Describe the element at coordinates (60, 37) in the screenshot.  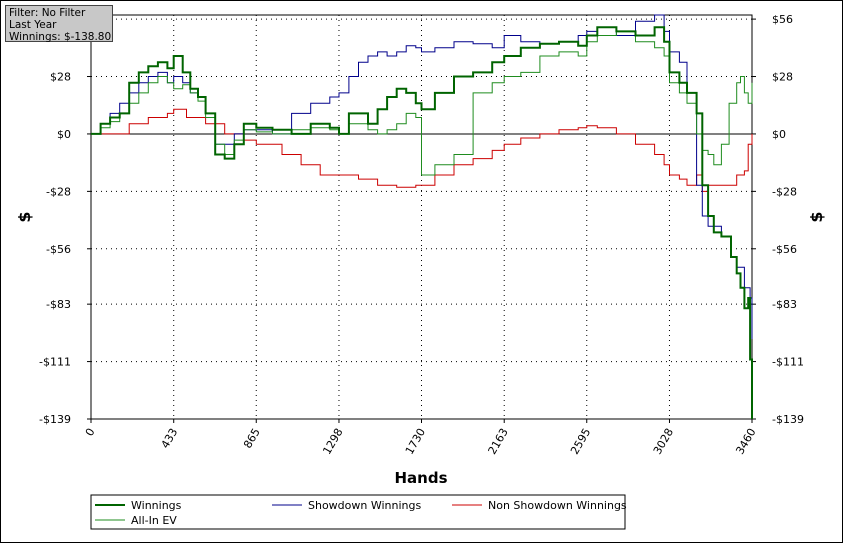
I see `winnings-summary: Winnings: $-138.80` at that location.